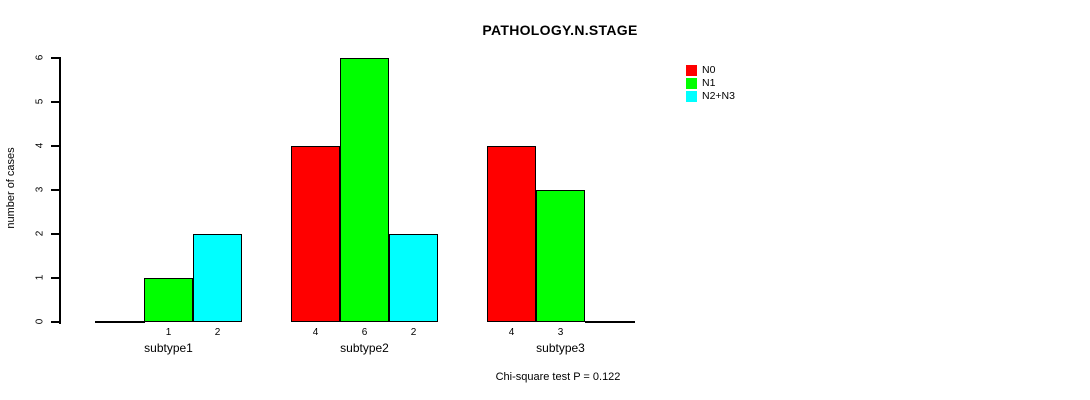  I want to click on y-tick-label: 3, so click(40, 189).